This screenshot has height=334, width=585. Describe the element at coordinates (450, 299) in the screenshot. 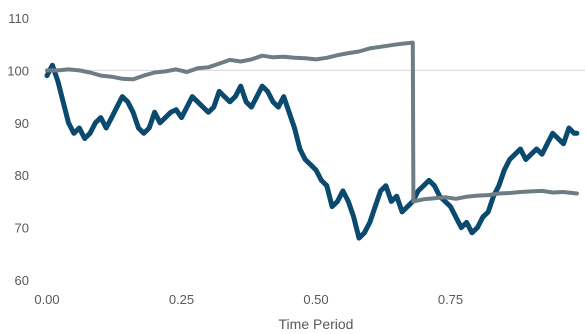

I see `x-tick-label: 0.75` at that location.